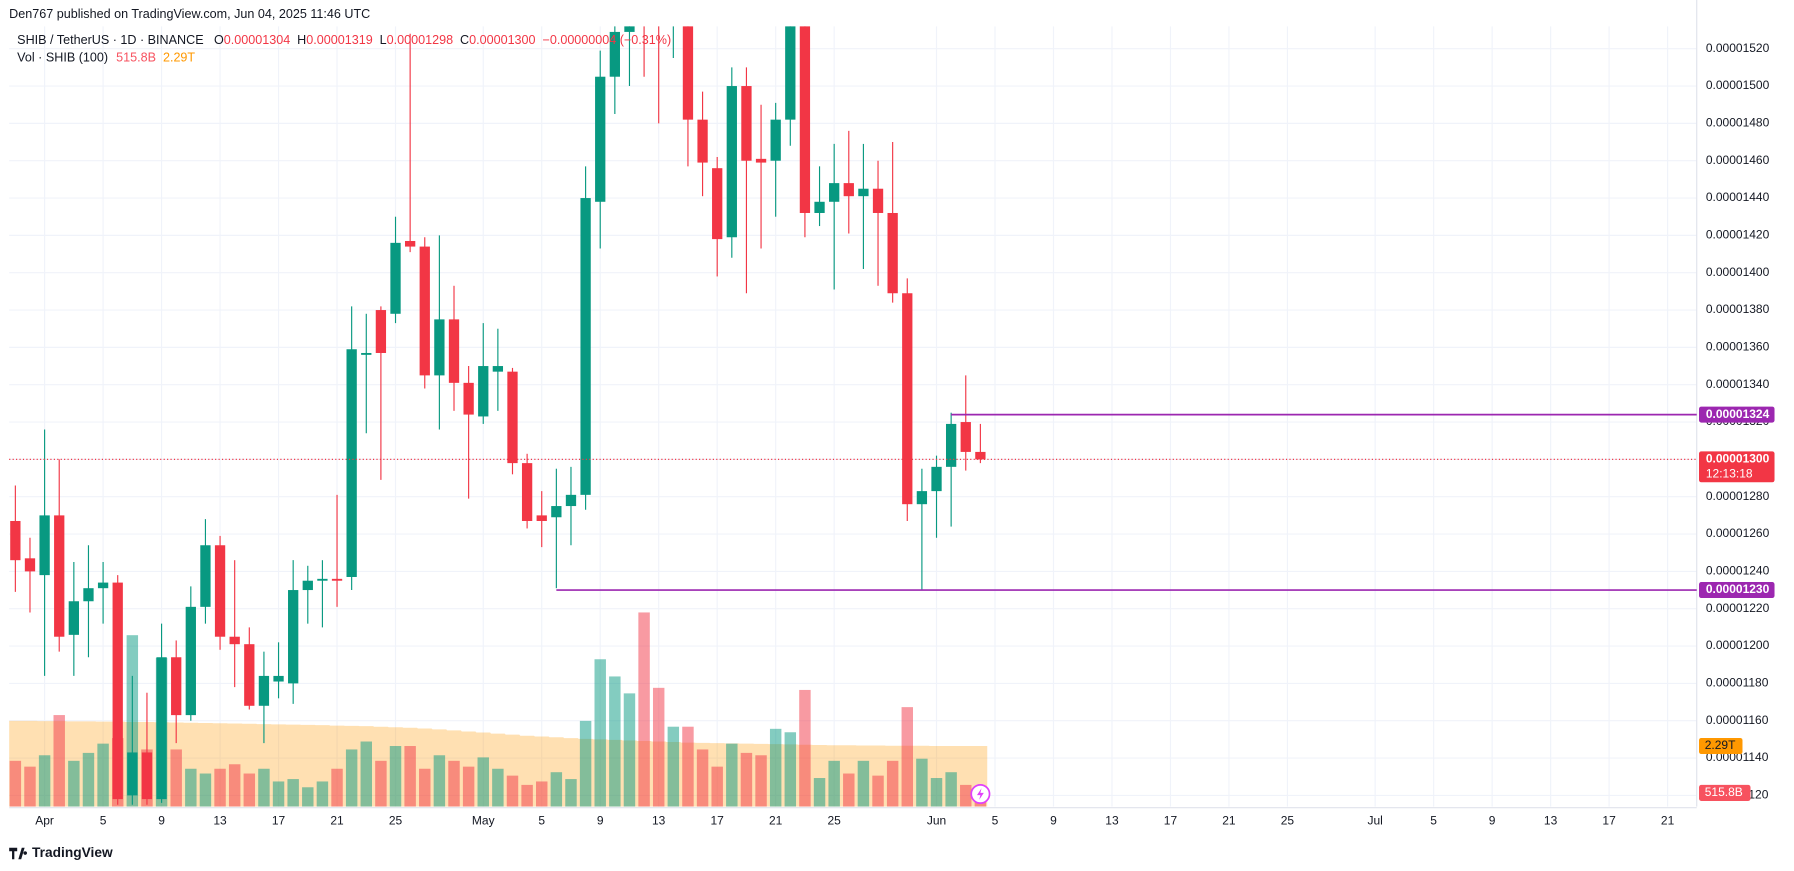  What do you see at coordinates (1737, 720) in the screenshot?
I see `y-tick-label: 0.00001160` at bounding box center [1737, 720].